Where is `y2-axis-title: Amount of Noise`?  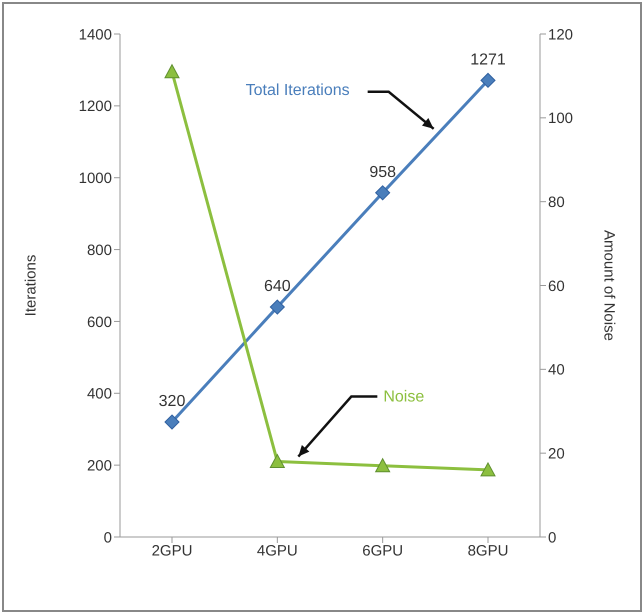
y2-axis-title: Amount of Noise is located at coordinates (609, 285).